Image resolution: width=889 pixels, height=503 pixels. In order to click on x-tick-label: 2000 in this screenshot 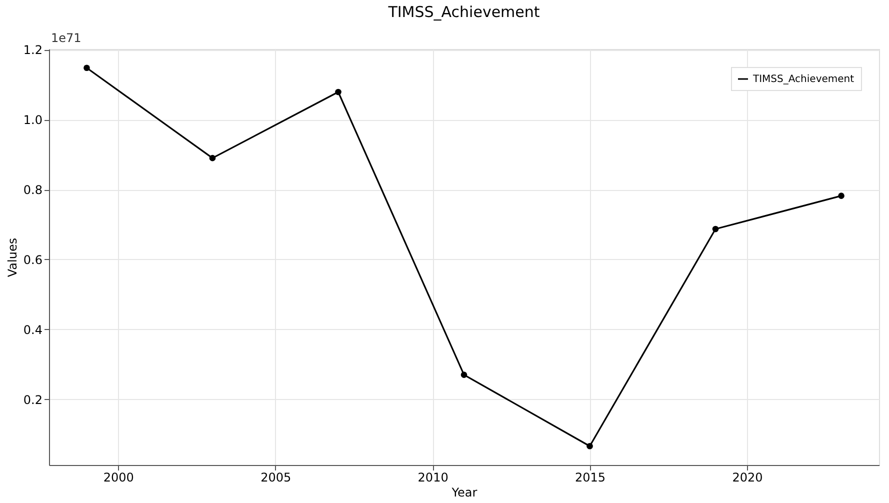, I will do `click(118, 477)`.